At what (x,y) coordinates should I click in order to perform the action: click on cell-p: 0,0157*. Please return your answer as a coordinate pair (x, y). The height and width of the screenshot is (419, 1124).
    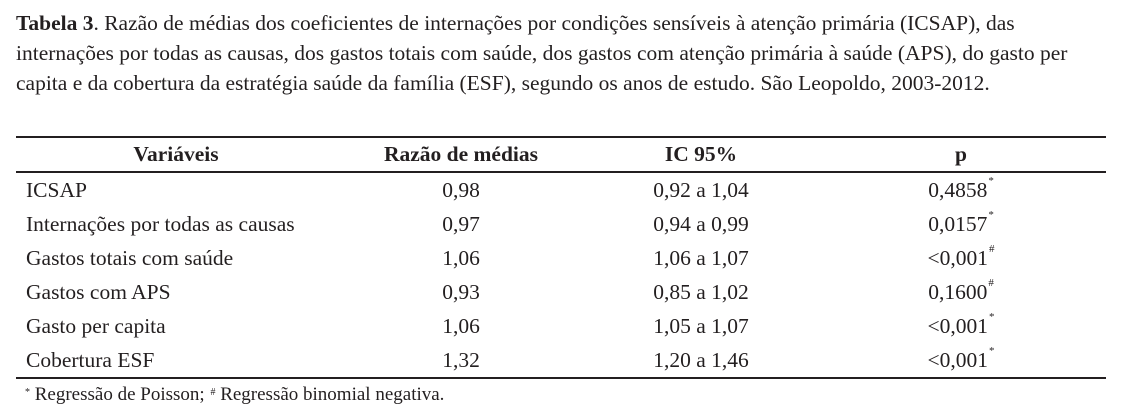
    Looking at the image, I should click on (961, 224).